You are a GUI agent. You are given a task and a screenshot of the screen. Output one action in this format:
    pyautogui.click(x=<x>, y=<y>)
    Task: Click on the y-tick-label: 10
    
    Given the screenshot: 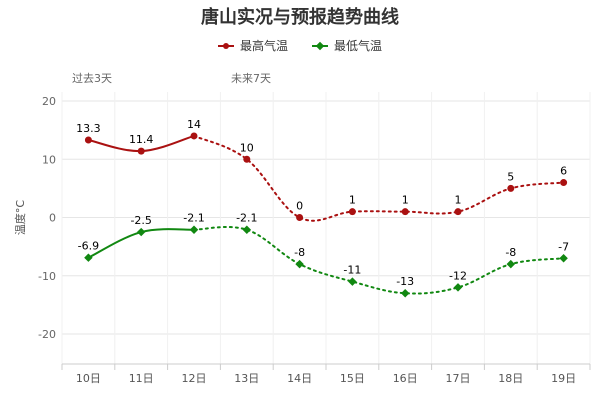 What is the action you would take?
    pyautogui.click(x=49, y=159)
    